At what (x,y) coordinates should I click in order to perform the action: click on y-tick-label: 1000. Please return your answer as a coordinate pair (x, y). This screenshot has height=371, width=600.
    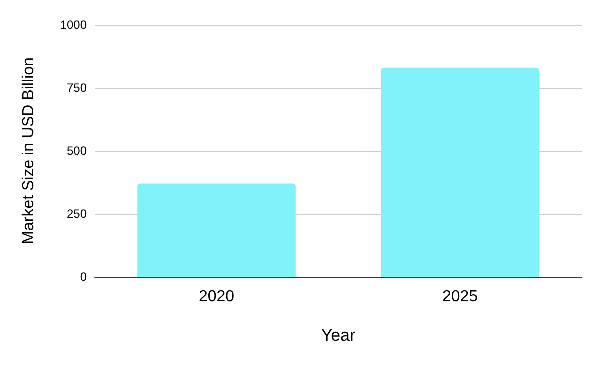
    Looking at the image, I should click on (74, 25).